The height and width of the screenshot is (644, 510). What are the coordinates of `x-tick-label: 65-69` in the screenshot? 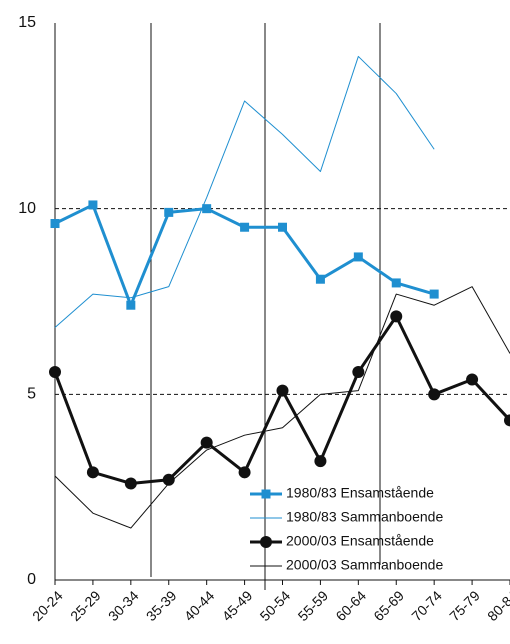 It's located at (388, 605).